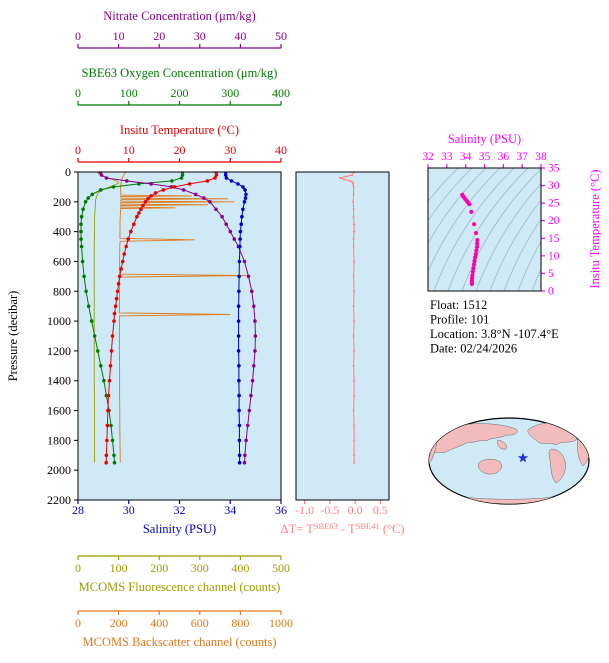 This screenshot has height=663, width=609. What do you see at coordinates (347, 318) in the screenshot?
I see `delta-t-series` at bounding box center [347, 318].